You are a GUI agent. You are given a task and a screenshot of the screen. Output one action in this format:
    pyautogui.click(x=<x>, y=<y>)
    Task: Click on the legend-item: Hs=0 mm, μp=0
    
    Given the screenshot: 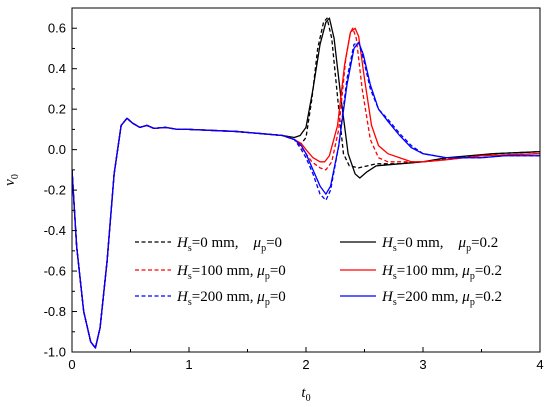 What is the action you would take?
    pyautogui.click(x=208, y=244)
    